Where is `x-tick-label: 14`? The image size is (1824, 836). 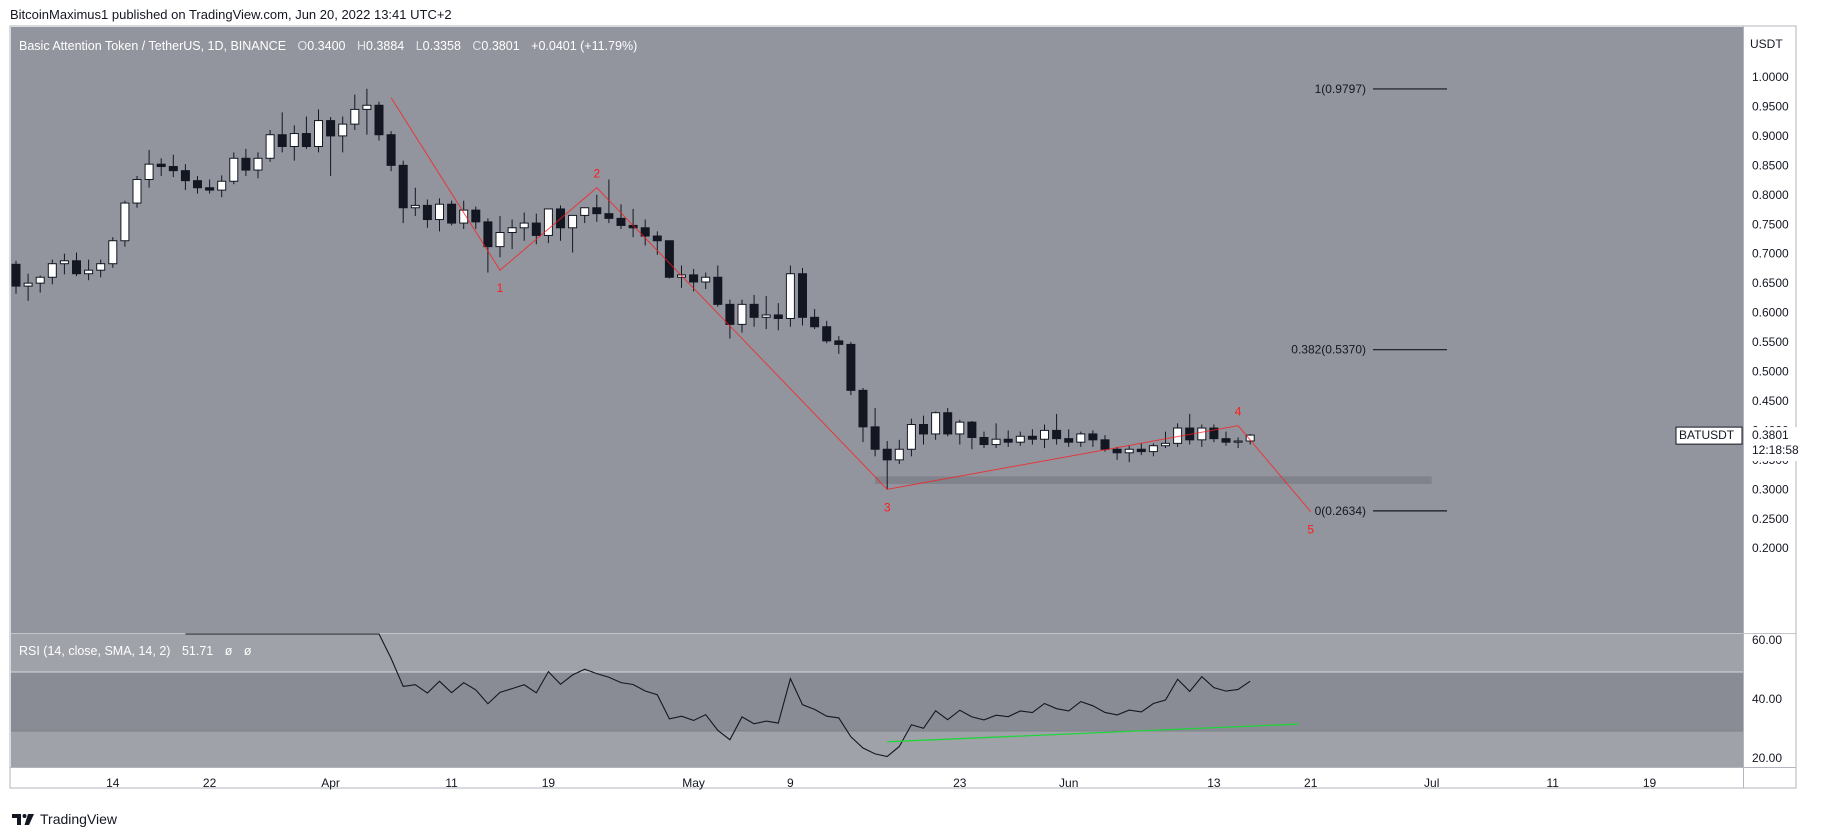 x-tick-label: 14 is located at coordinates (113, 783).